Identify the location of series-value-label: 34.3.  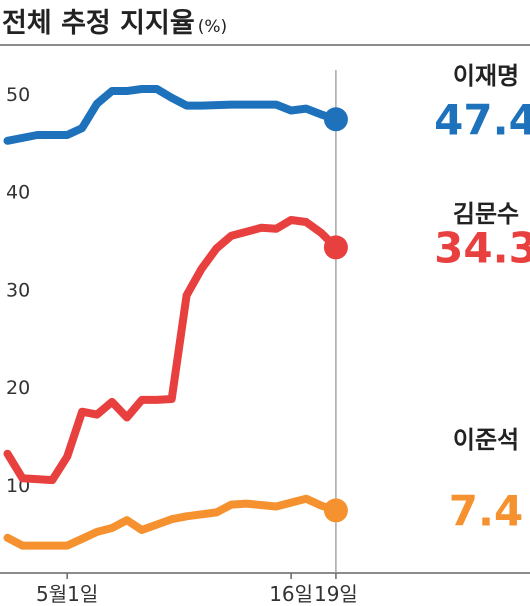
(482, 247).